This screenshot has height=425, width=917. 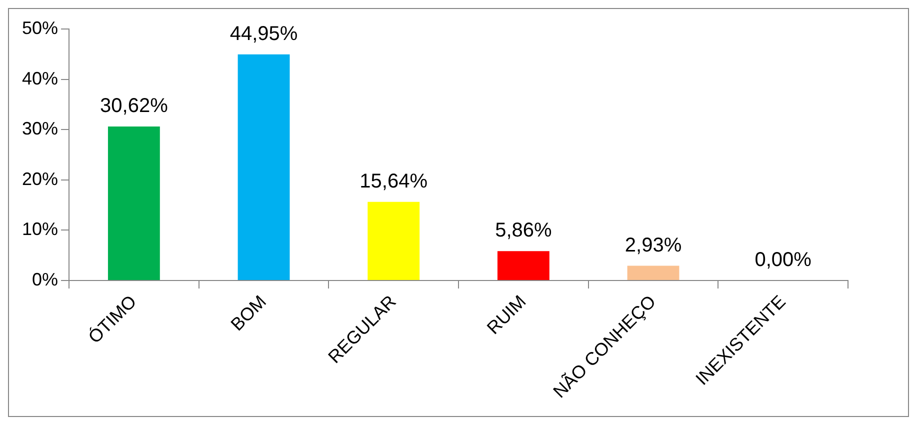 What do you see at coordinates (783, 260) in the screenshot?
I see `data-label: 0,00%` at bounding box center [783, 260].